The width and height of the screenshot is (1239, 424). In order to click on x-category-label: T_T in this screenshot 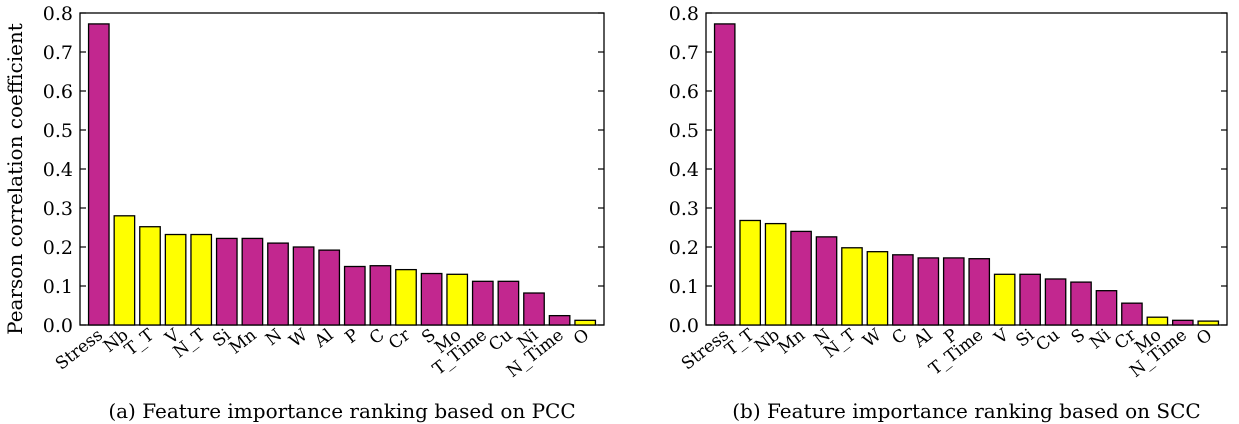, I will do `click(139, 342)`.